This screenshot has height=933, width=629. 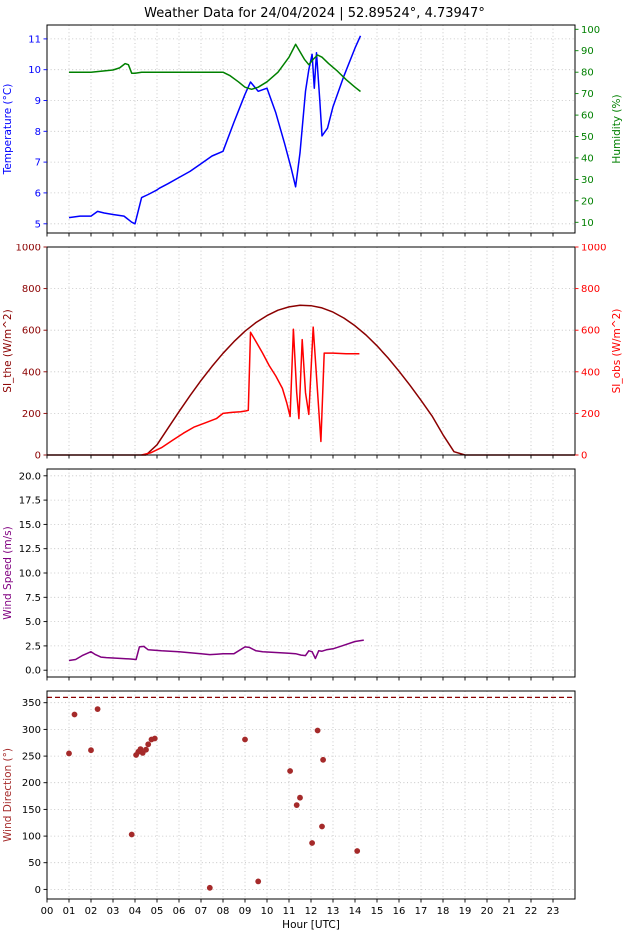 What do you see at coordinates (584, 456) in the screenshot?
I see `right-tick-label: 0` at bounding box center [584, 456].